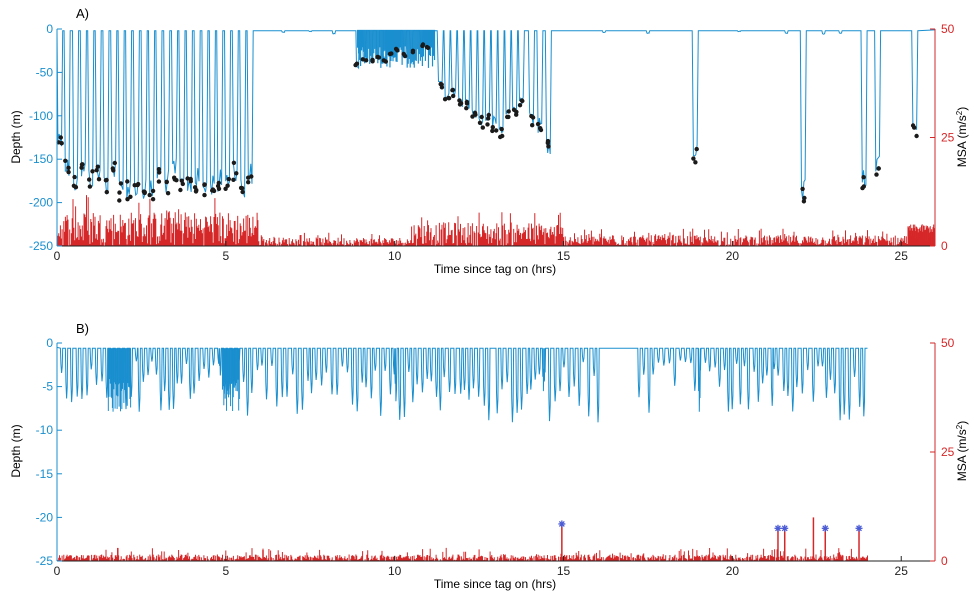 The image size is (974, 592). Describe the element at coordinates (944, 561) in the screenshot. I see `panel-b-y-right-tick-label: 0` at that location.